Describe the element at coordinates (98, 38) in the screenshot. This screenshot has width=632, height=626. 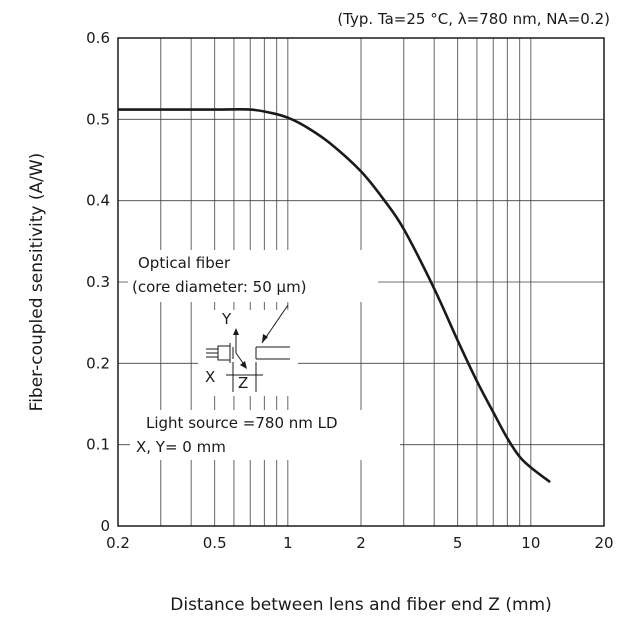
I see `y-tick-label: 0.6` at that location.